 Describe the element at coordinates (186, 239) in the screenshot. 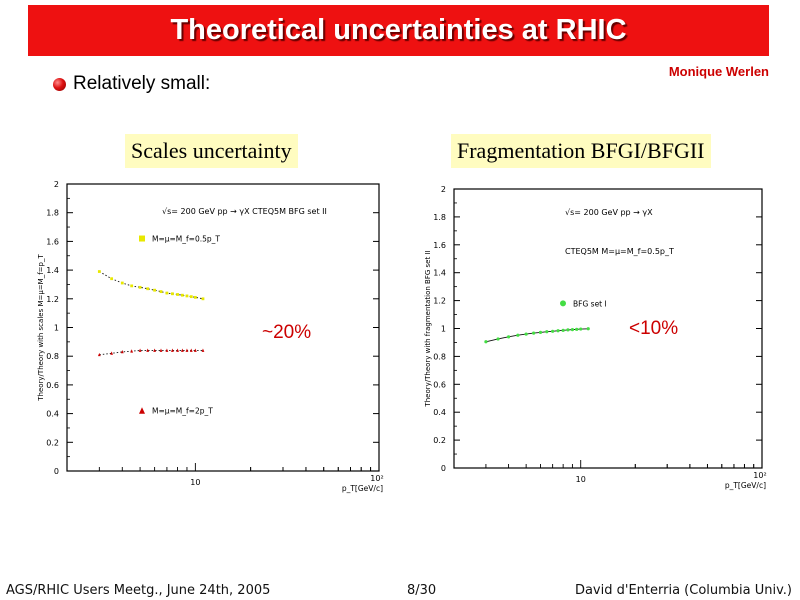

I see `legend-label: M=μ=M_f=0.5p_T` at that location.